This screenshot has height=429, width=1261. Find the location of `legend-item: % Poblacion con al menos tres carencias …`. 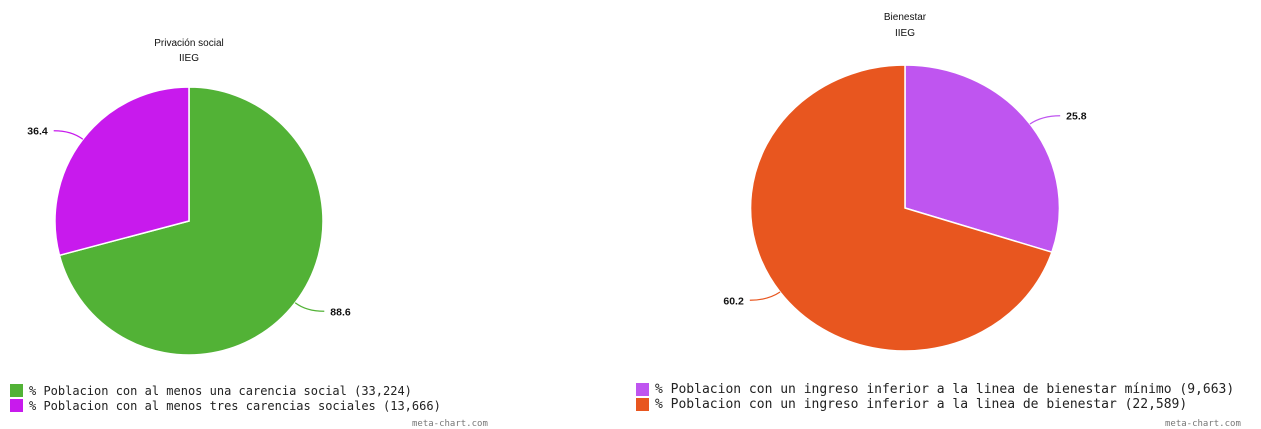

legend-item: % Poblacion con al menos tres carencias … is located at coordinates (225, 405).